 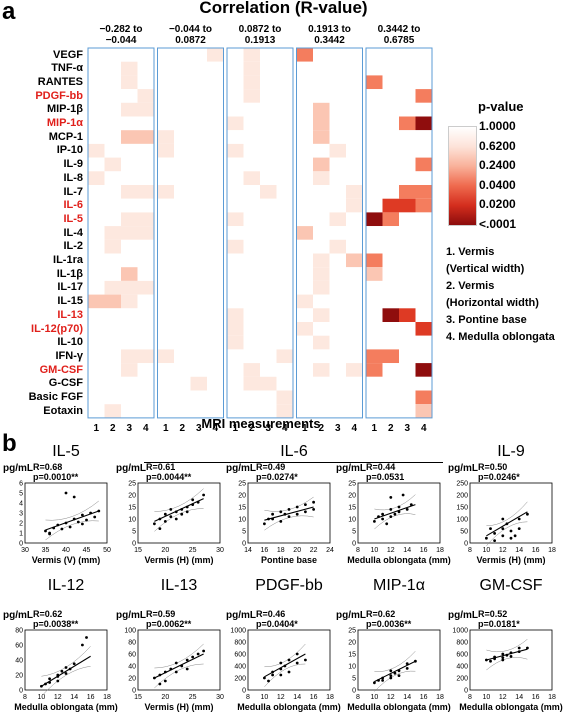 I want to click on column-group-label: −0.282 to −0.044, so click(x=121, y=35).